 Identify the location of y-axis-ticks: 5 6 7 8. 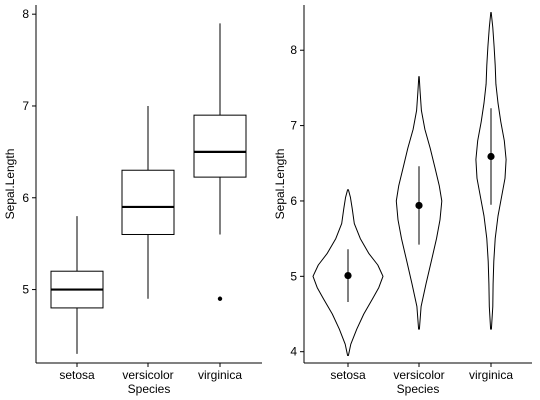
(29, 151).